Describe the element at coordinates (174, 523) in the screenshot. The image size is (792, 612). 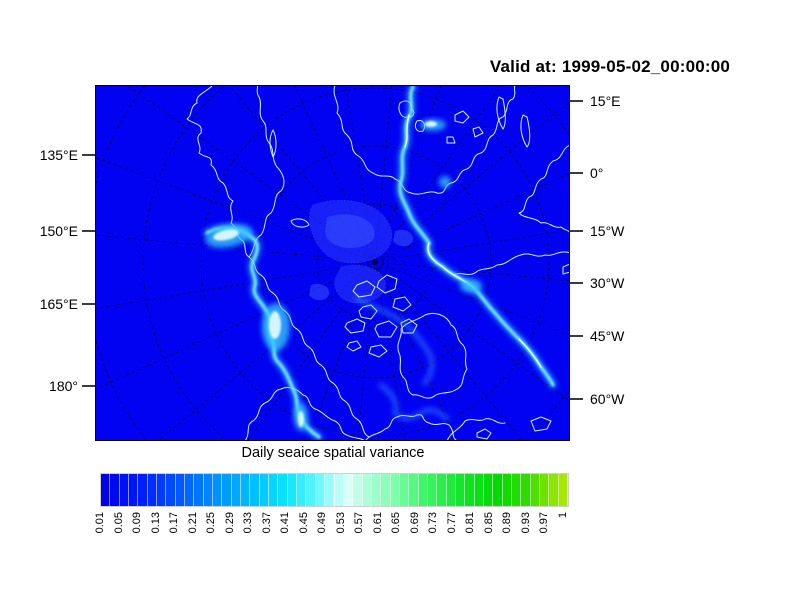
I see `colorbar-tick-label: 0.17` at that location.